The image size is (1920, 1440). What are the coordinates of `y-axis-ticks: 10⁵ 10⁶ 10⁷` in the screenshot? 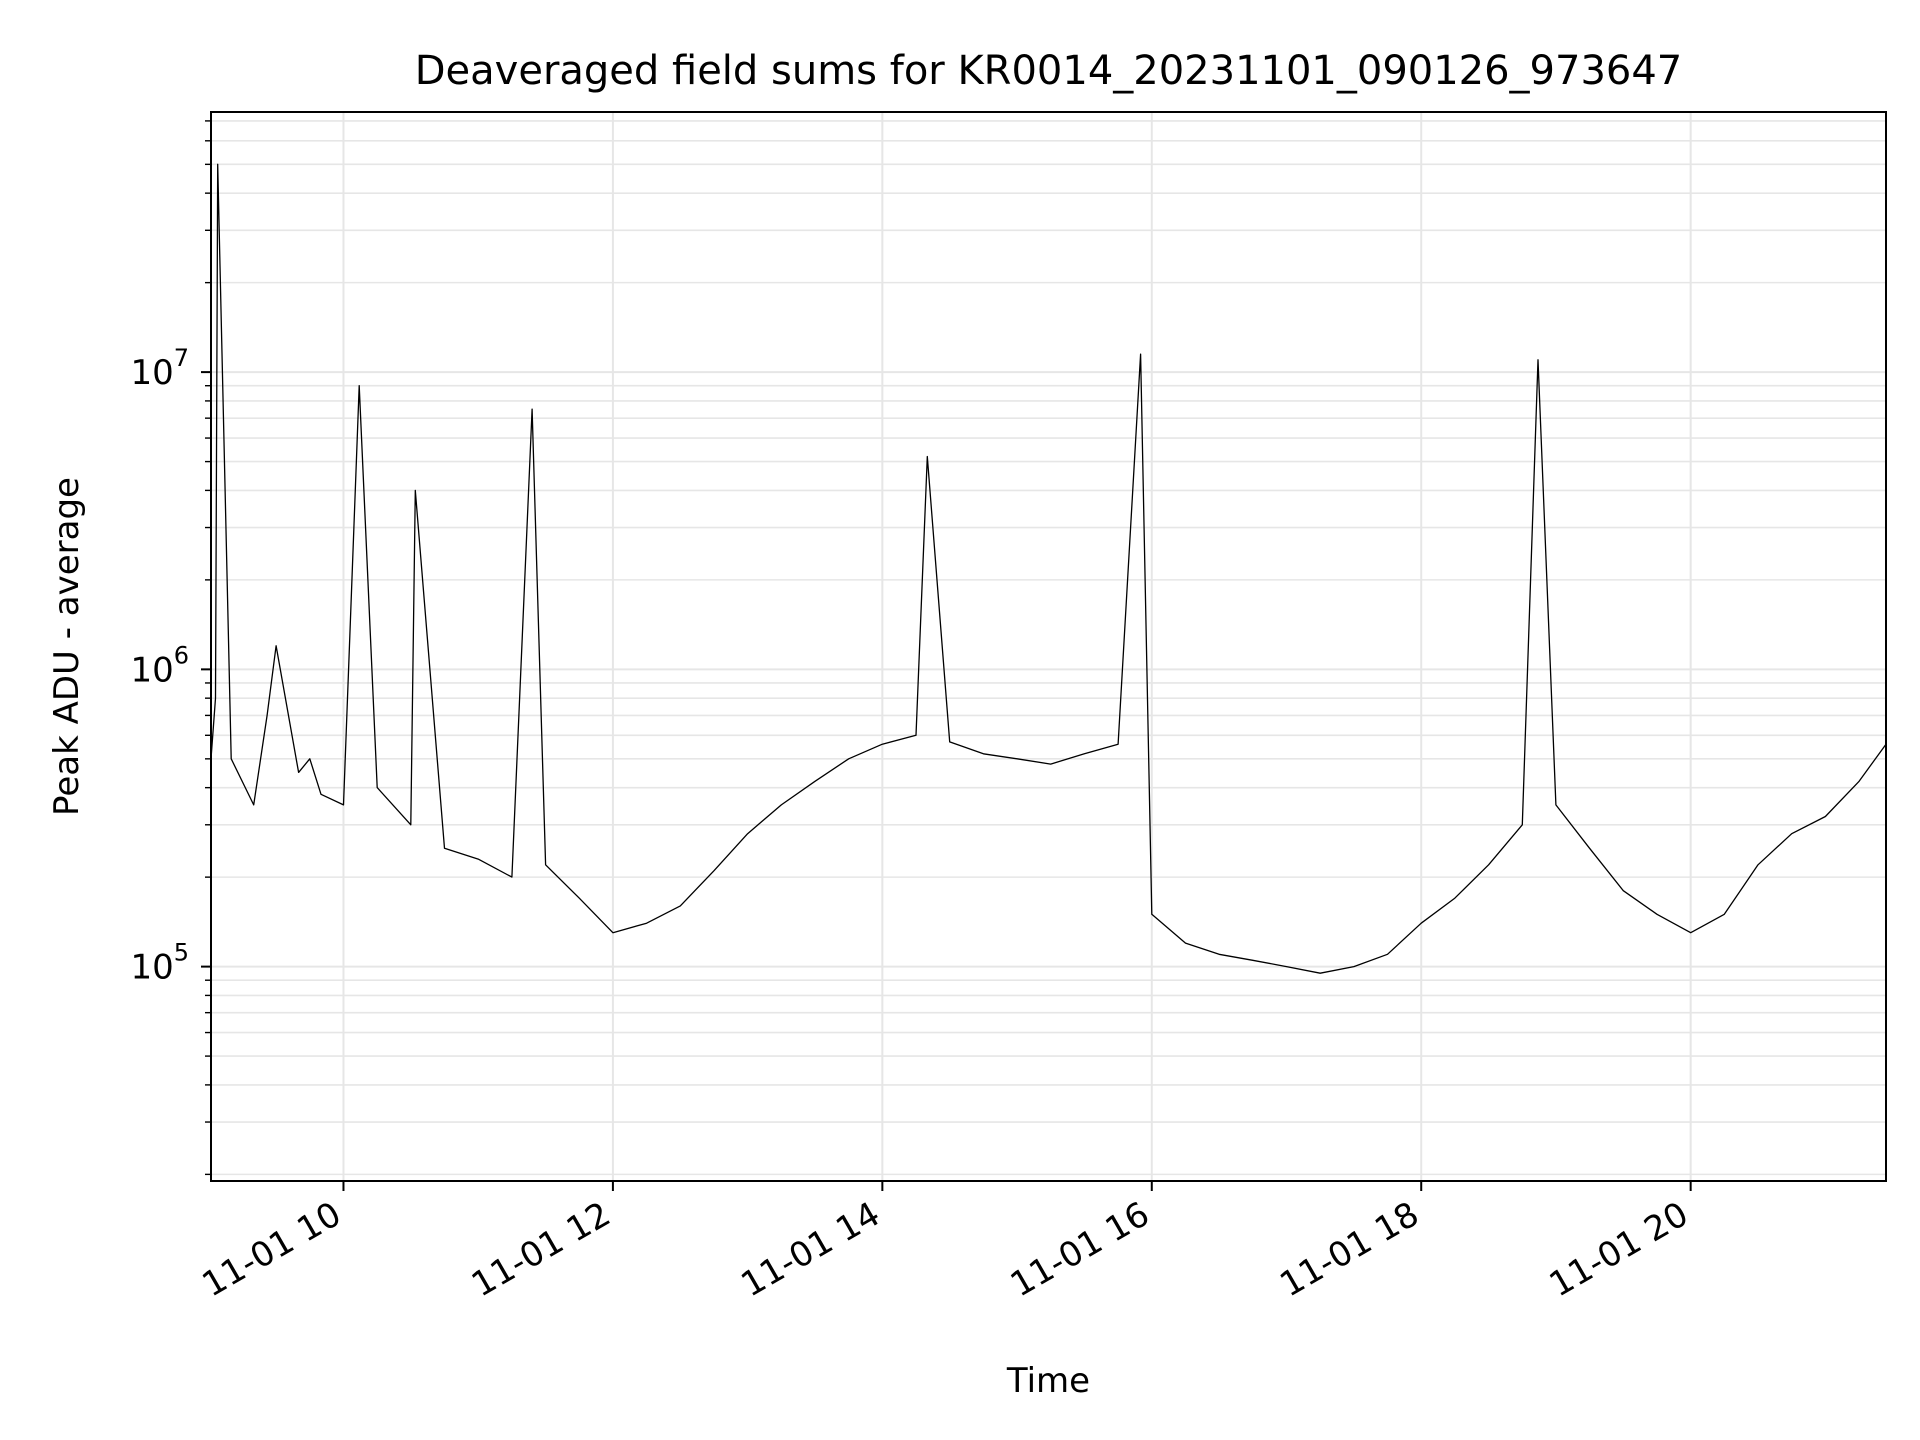 It's located at (170, 648).